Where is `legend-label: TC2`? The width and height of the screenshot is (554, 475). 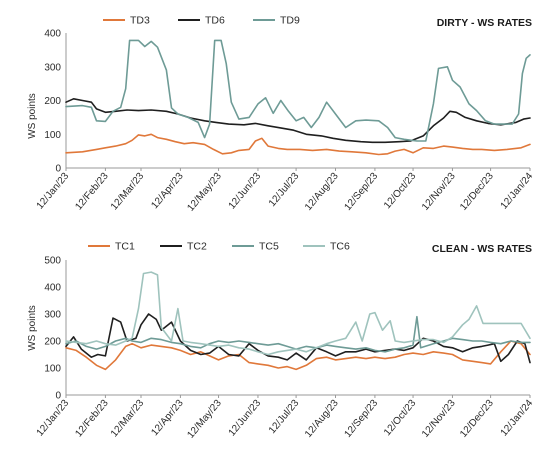 legend-label: TC2 is located at coordinates (197, 247).